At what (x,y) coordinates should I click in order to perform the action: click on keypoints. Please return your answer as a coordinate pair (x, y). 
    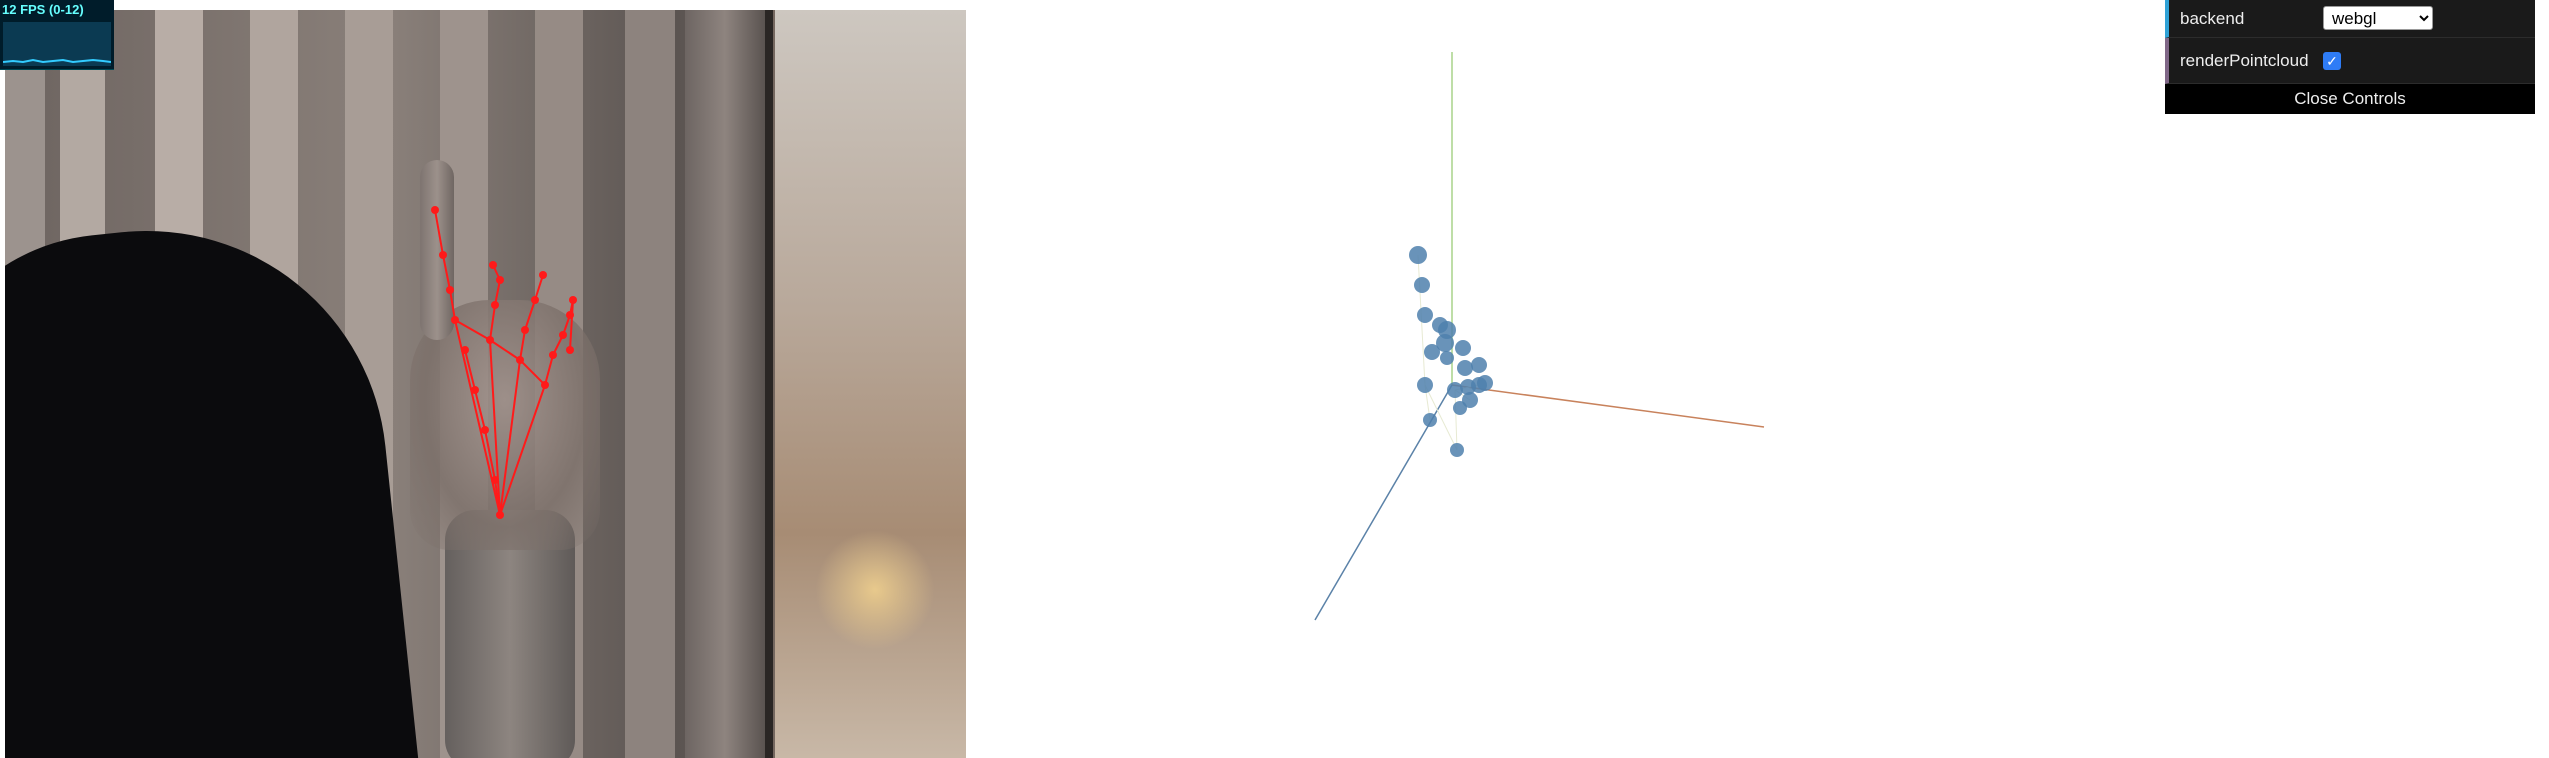
    Looking at the image, I should click on (1451, 351).